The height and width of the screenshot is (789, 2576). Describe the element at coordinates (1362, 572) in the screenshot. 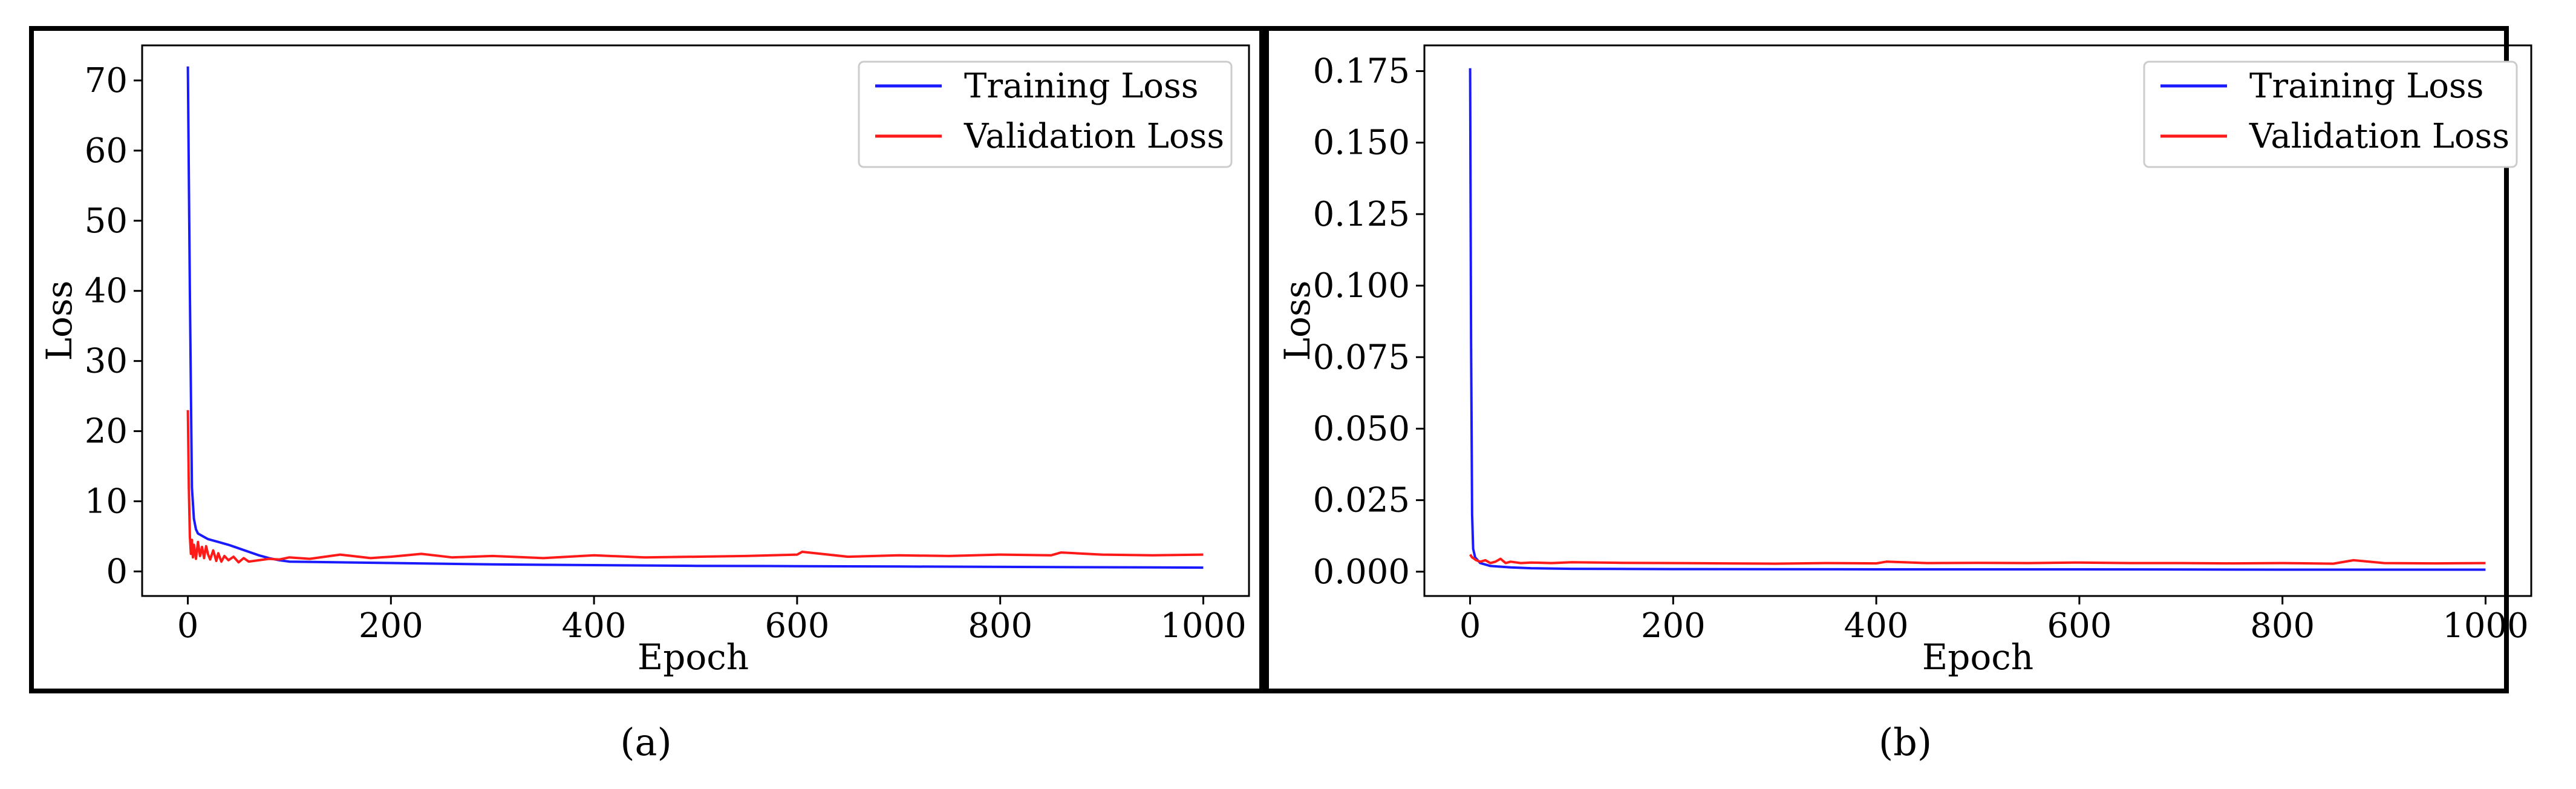

I see `y-tick-label: 0.000` at that location.